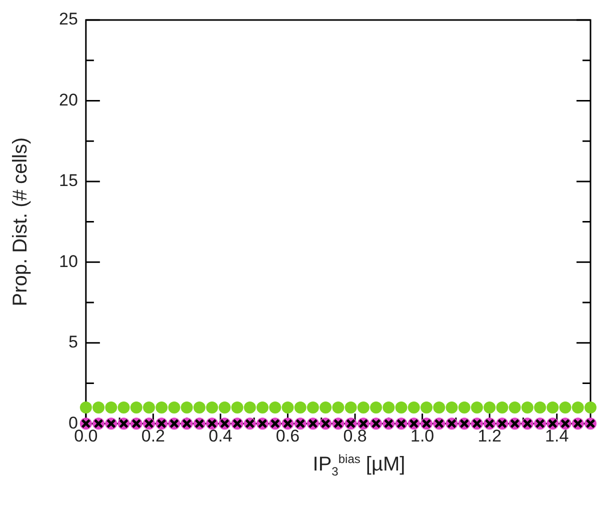 Image resolution: width=598 pixels, height=512 pixels. Describe the element at coordinates (355, 436) in the screenshot. I see `x-tick-label: 0.8` at that location.